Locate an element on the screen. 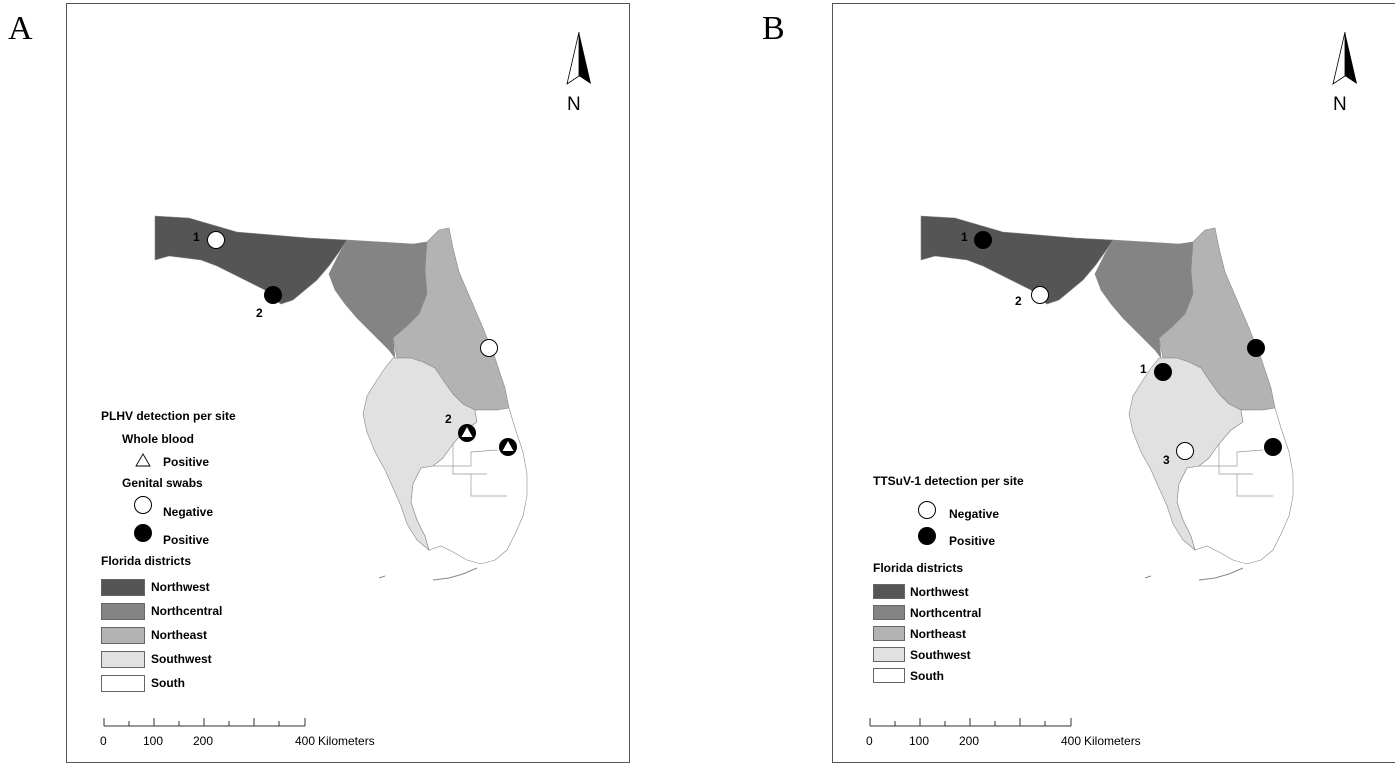 The height and width of the screenshot is (764, 1395). panel-letter-b: B is located at coordinates (773, 28).